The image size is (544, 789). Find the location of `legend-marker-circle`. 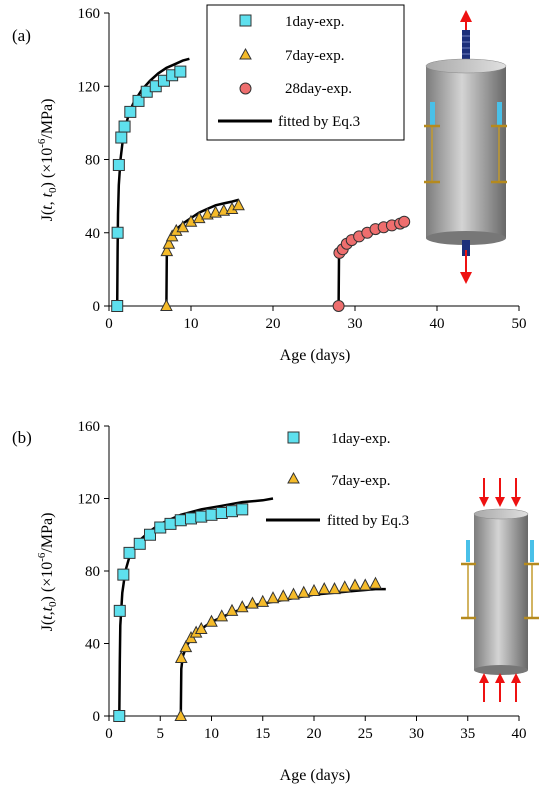

legend-marker-circle is located at coordinates (245, 88).